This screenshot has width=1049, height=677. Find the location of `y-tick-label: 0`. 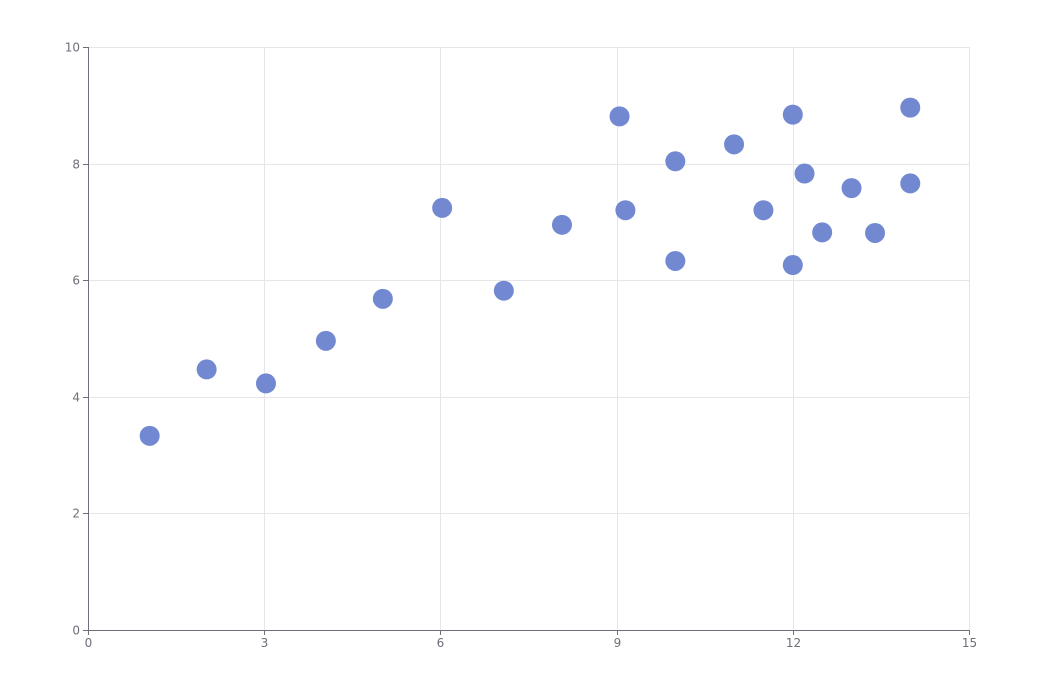

y-tick-label: 0 is located at coordinates (76, 631).